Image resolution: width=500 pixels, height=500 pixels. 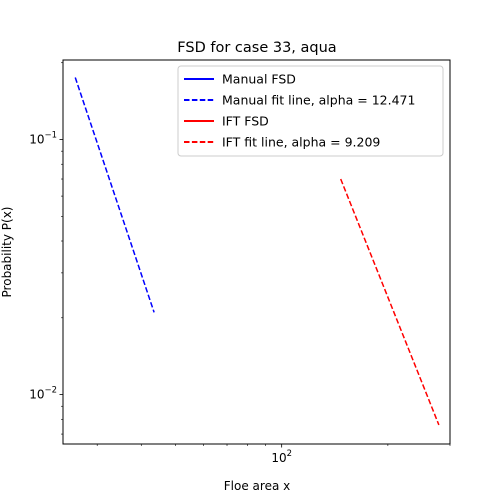 I want to click on x-tick-label: 102, so click(x=281, y=457).